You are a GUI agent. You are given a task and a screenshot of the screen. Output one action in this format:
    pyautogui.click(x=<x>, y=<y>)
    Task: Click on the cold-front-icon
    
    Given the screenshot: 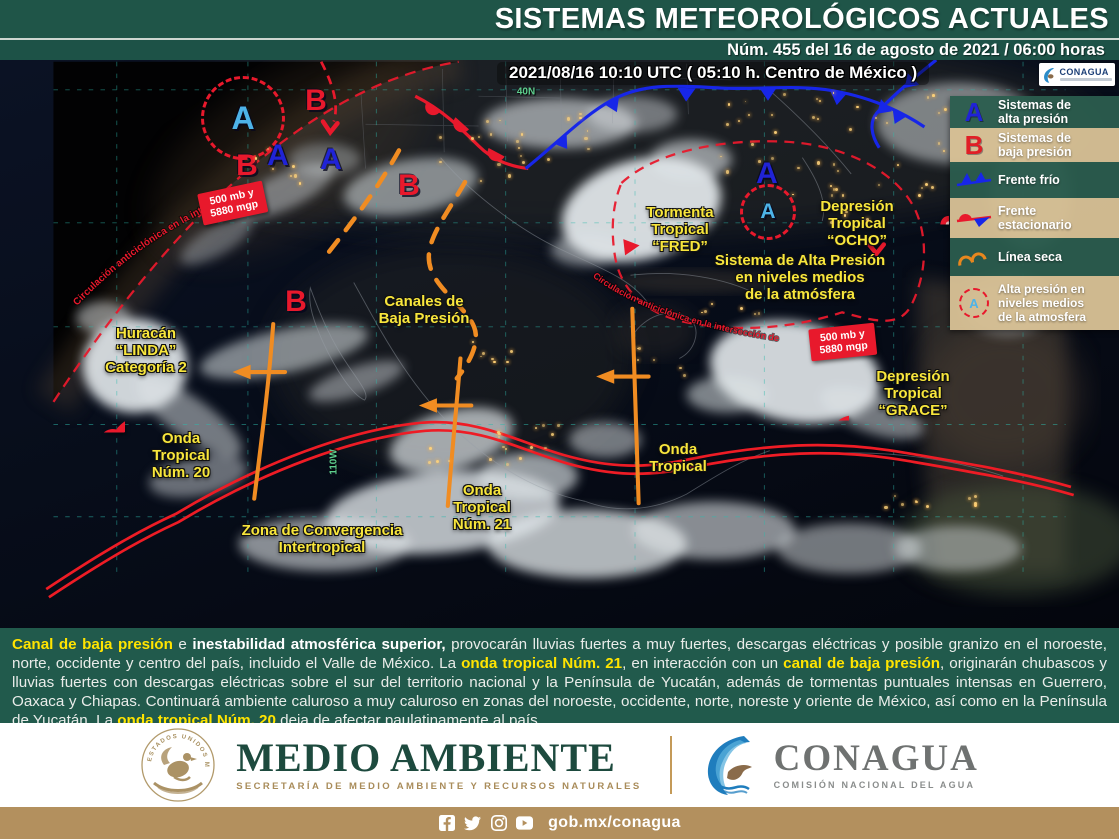 What is the action you would take?
    pyautogui.click(x=974, y=179)
    